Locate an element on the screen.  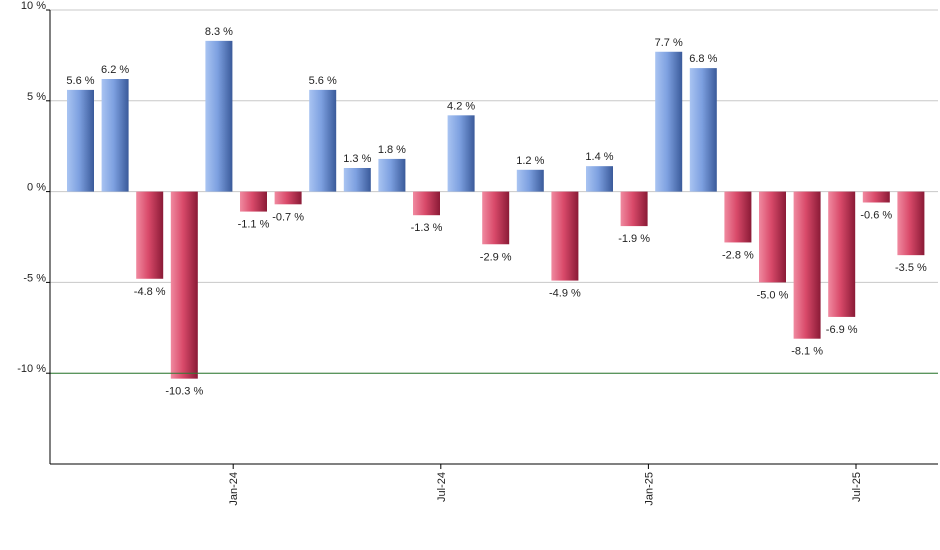
bar-value-label: 4.2 % is located at coordinates (461, 106).